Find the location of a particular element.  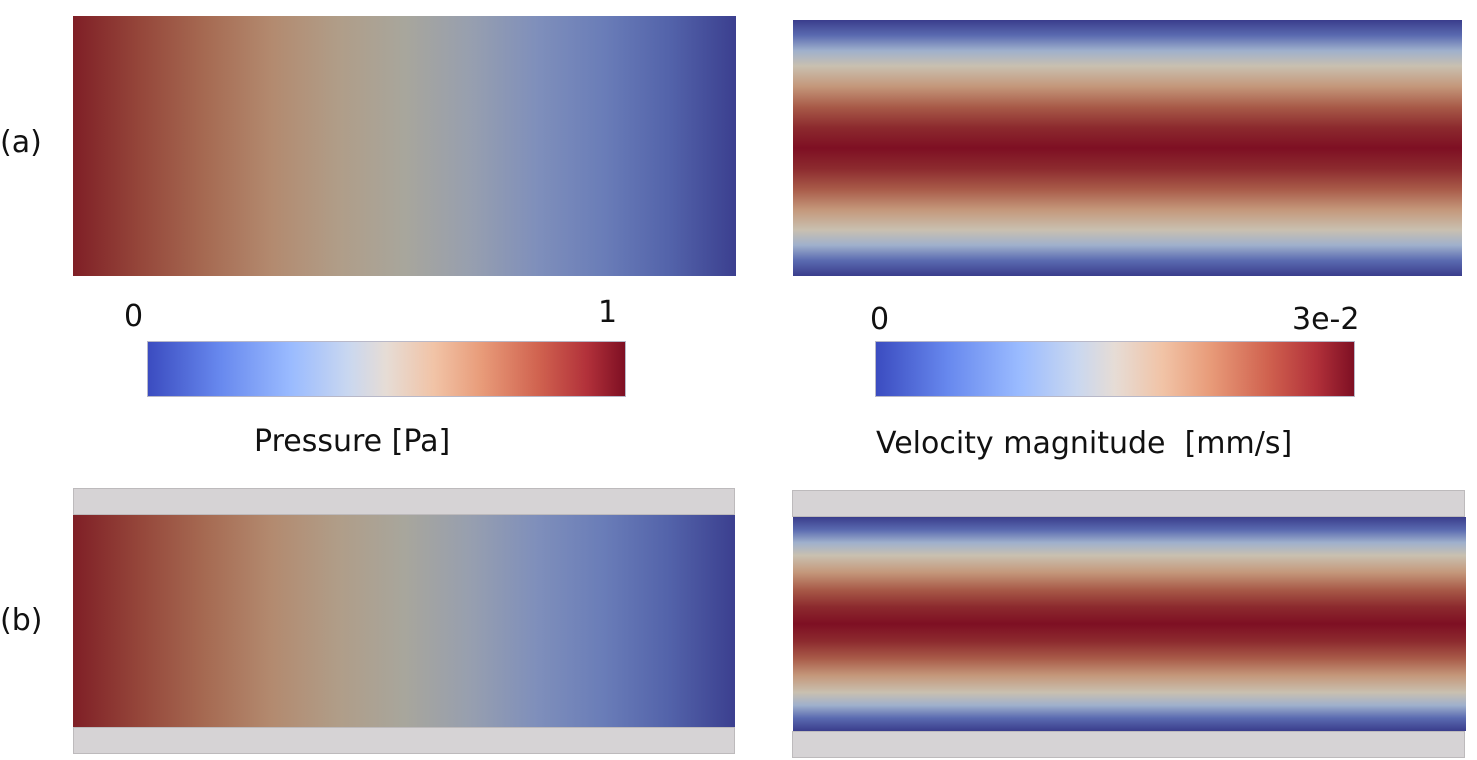

pressure-colorbar-max-label: 1 is located at coordinates (608, 312).